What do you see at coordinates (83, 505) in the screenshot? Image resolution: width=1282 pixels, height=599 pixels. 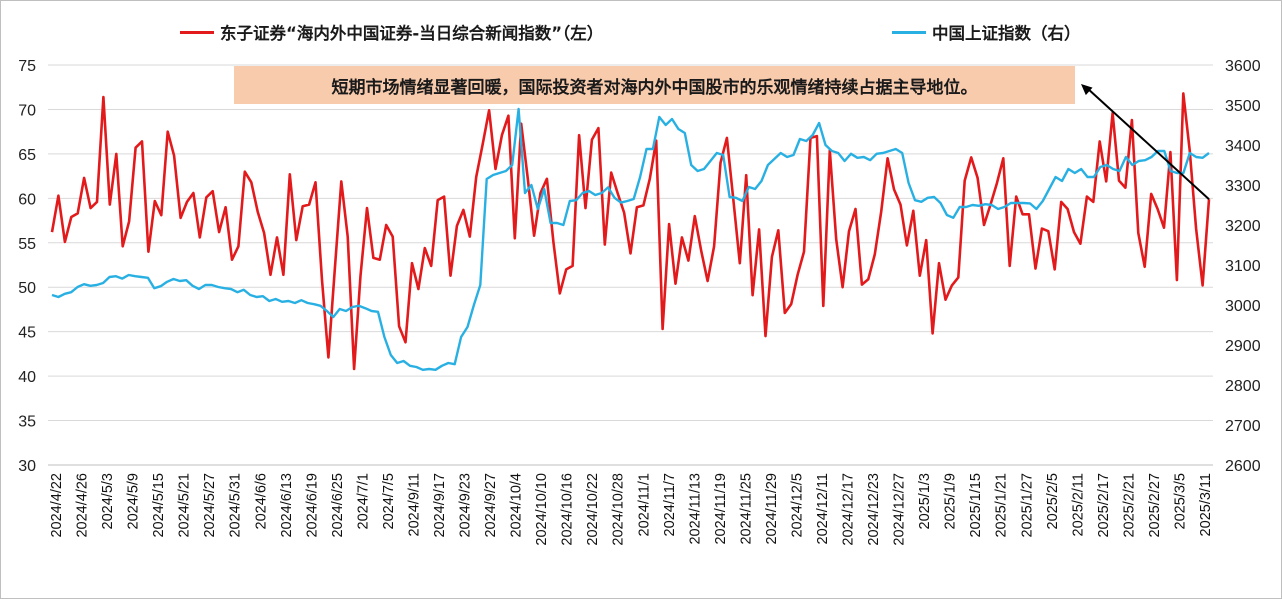 I see `x-tick-label: 2024/4/26` at bounding box center [83, 505].